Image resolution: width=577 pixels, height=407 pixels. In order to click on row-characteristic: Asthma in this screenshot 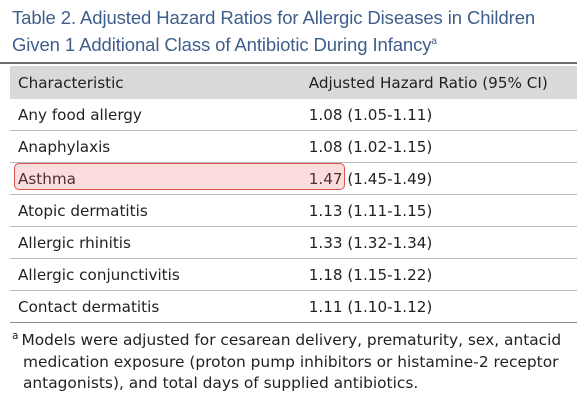, I will do `click(155, 178)`.